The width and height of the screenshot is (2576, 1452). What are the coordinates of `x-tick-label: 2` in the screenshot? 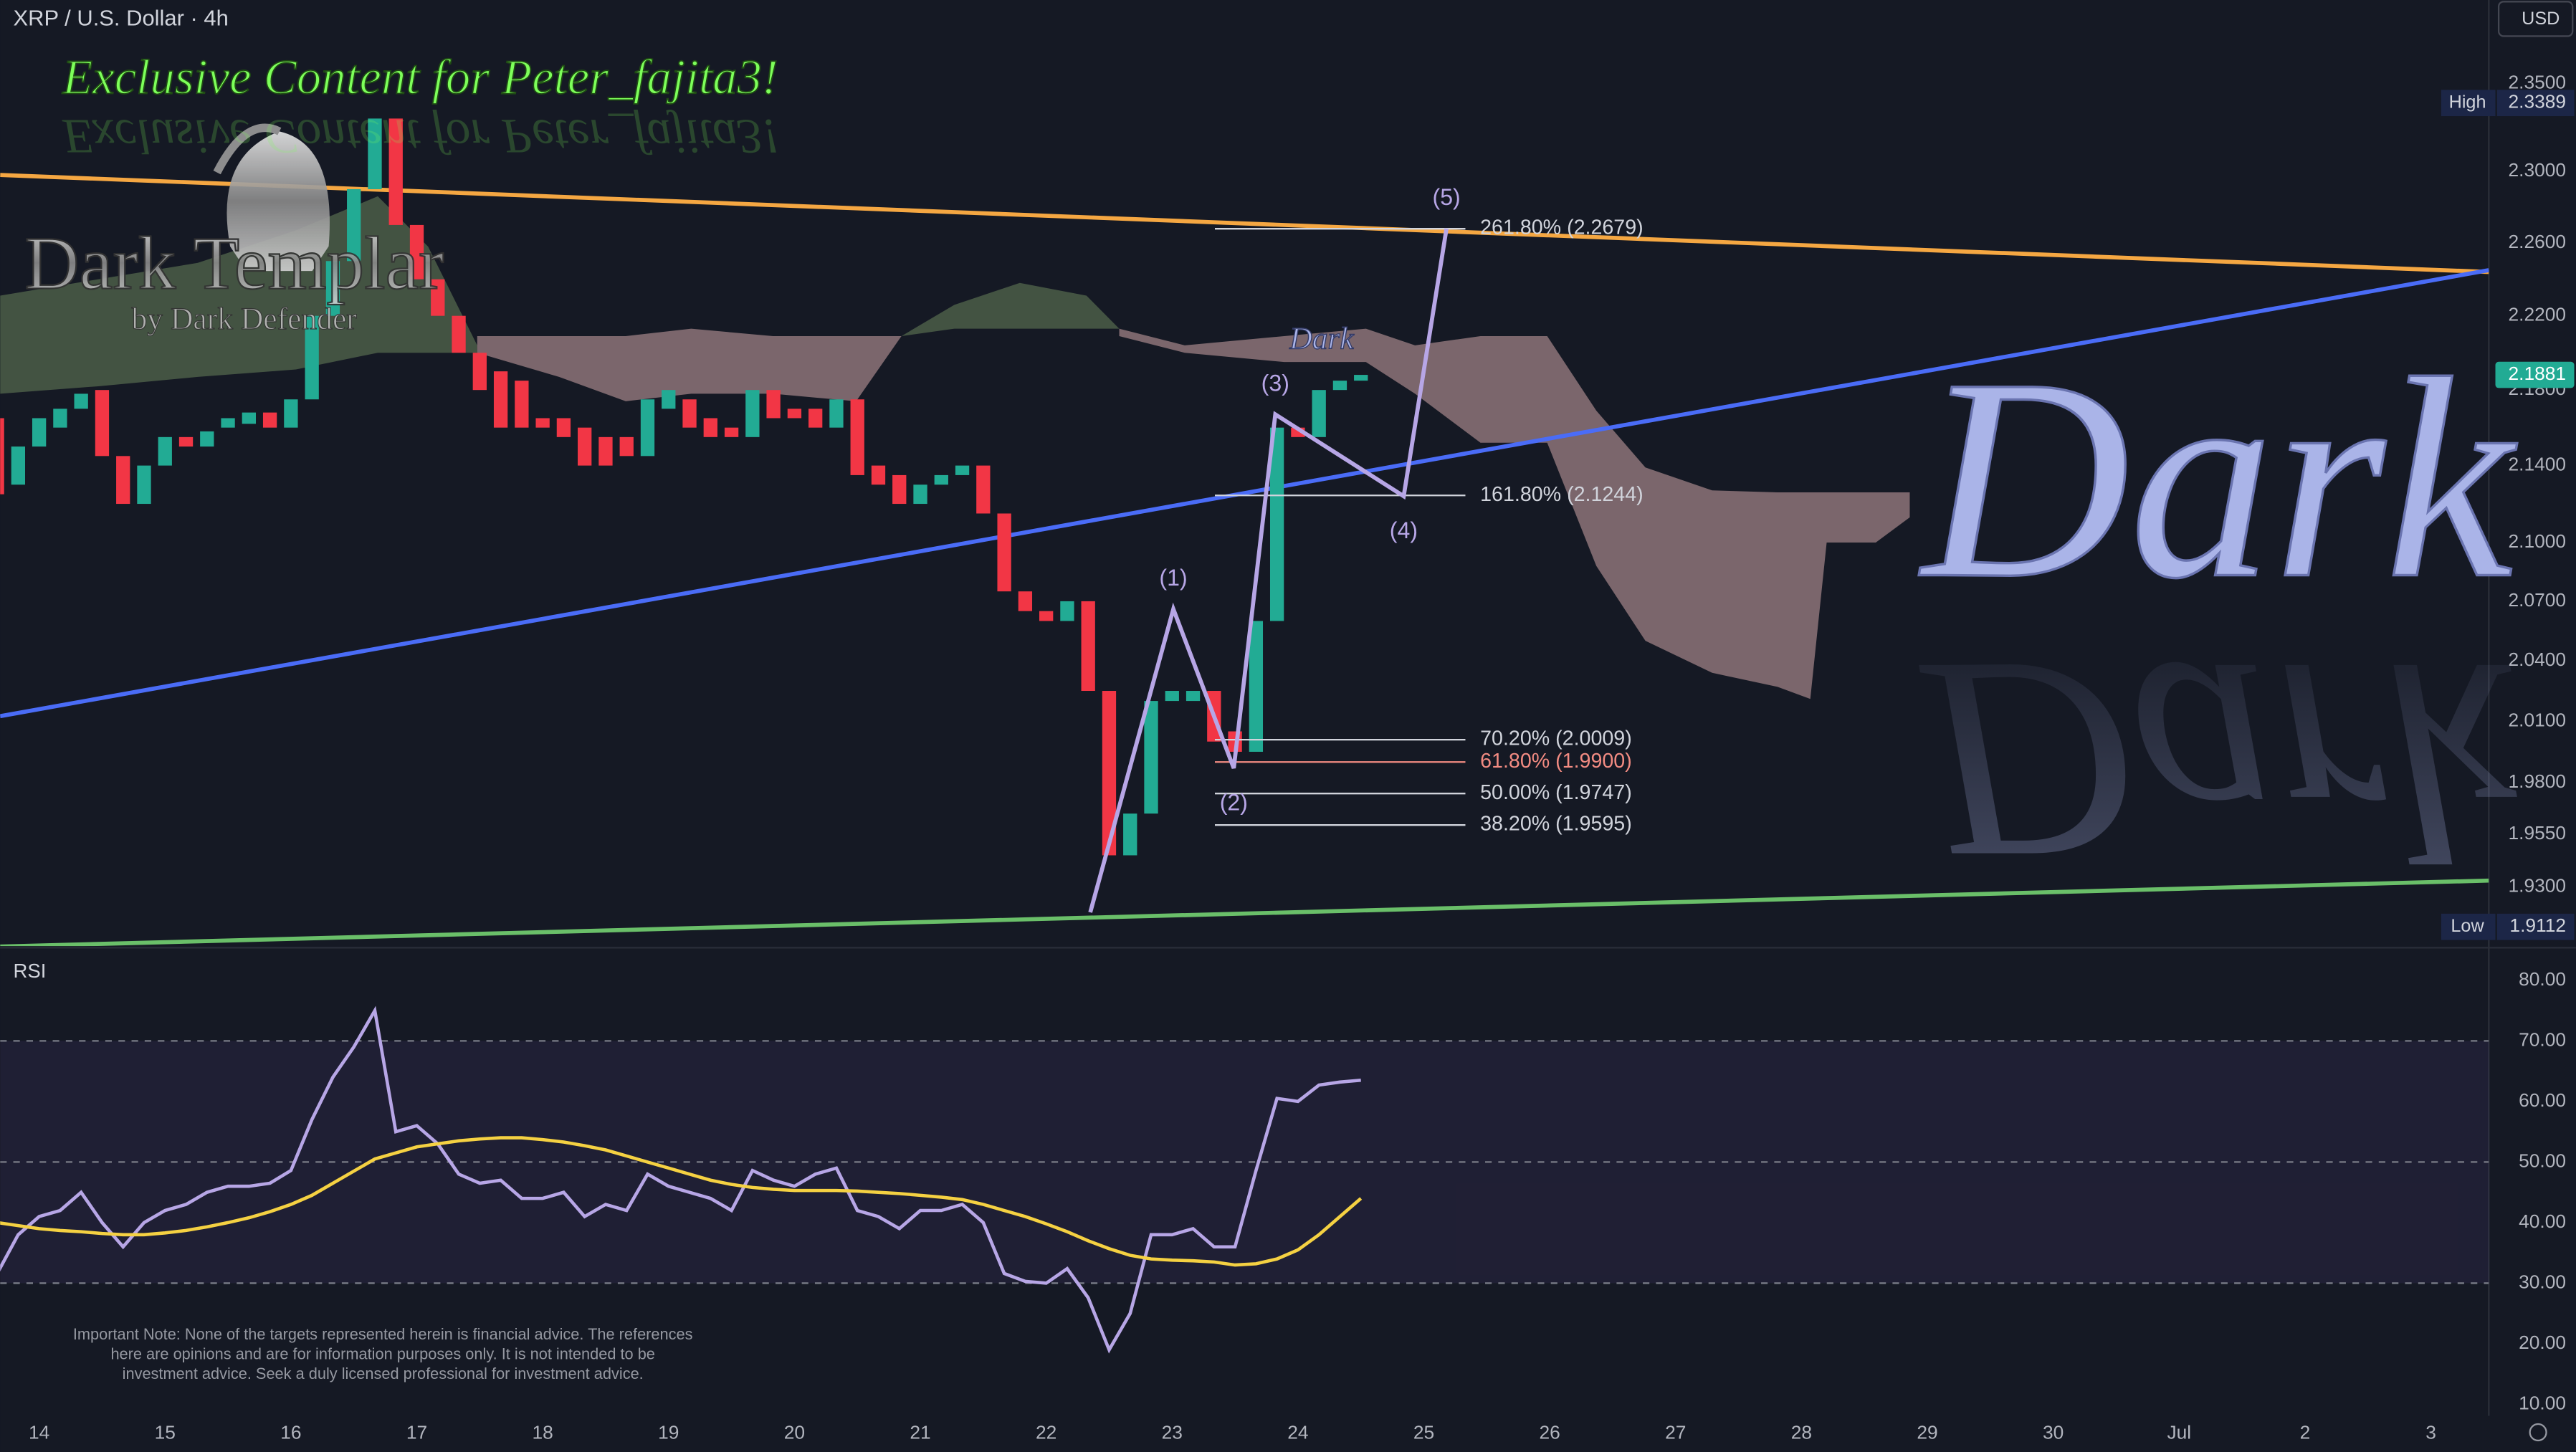 It's located at (2305, 1432).